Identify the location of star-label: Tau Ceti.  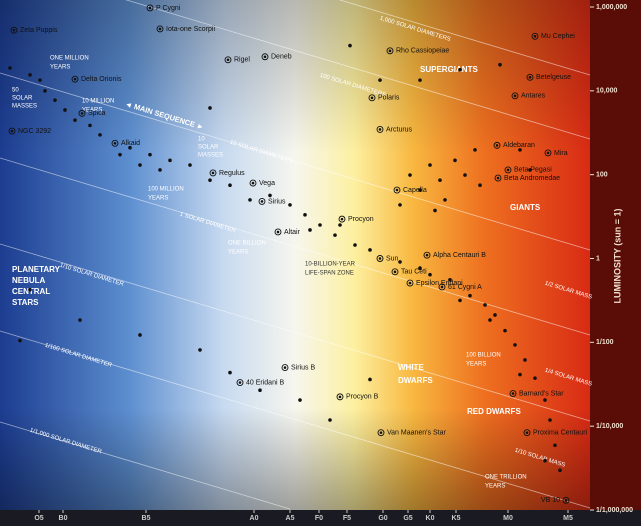
(414, 272).